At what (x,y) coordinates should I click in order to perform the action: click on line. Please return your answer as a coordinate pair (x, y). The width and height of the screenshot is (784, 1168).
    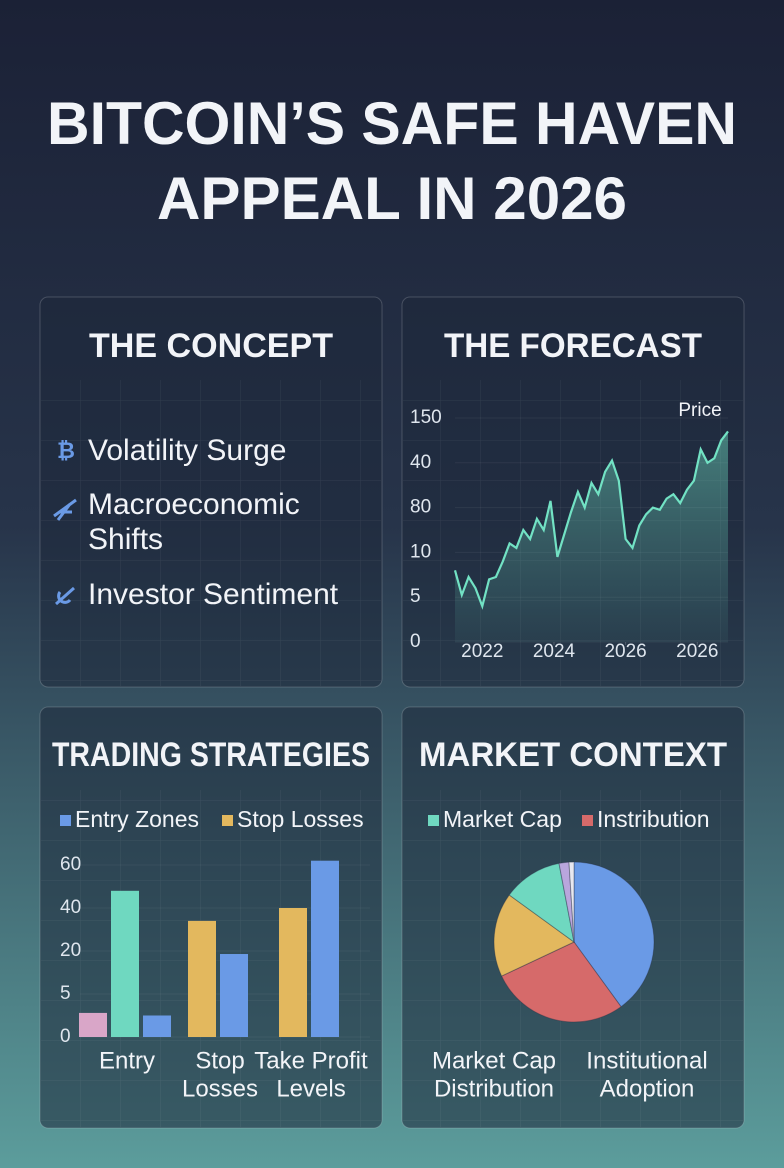
    Looking at the image, I should click on (591, 520).